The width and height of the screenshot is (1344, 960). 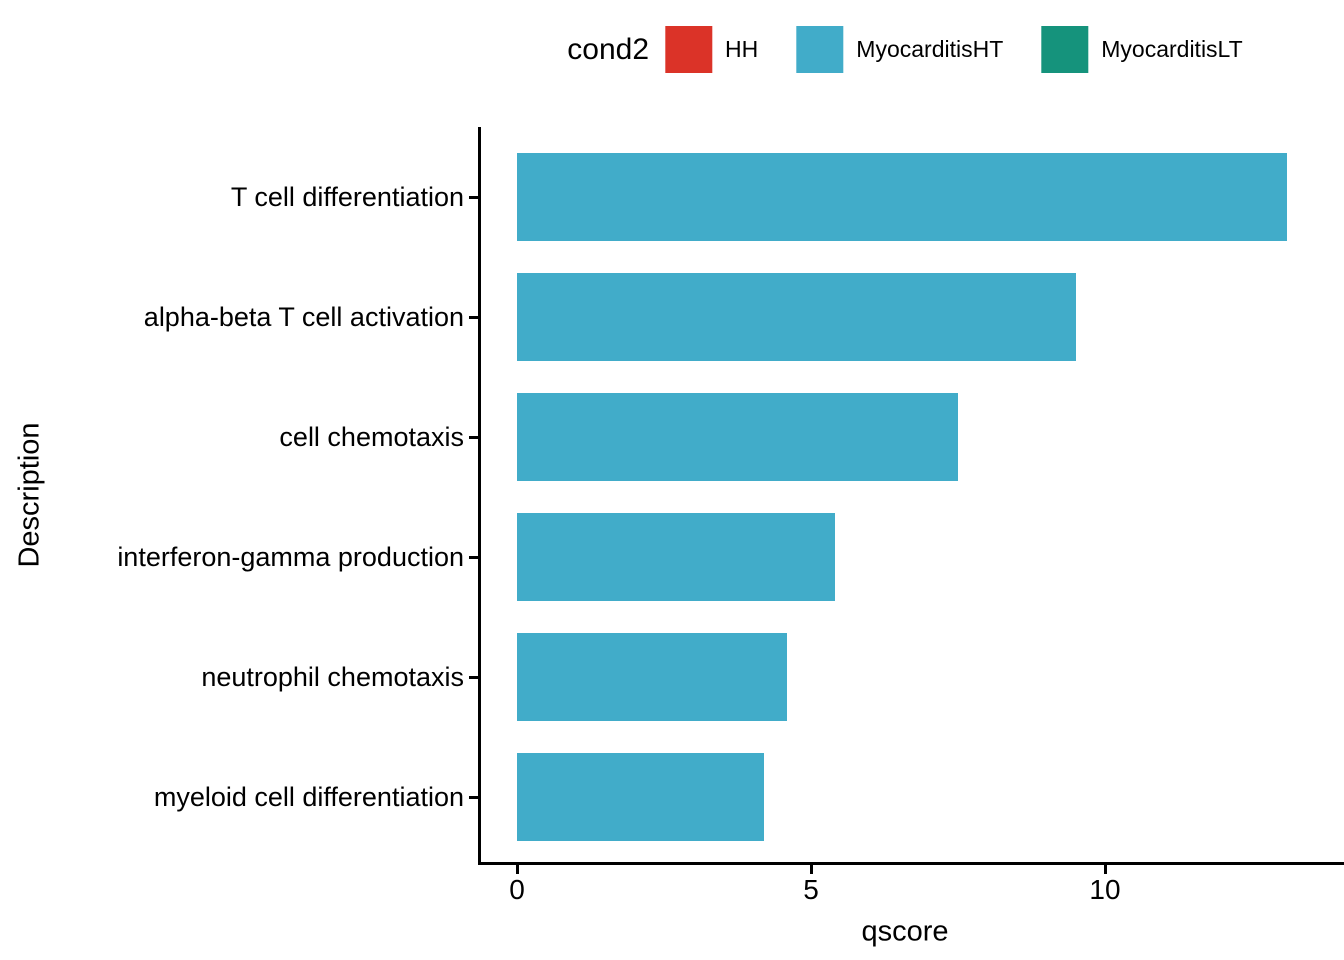 What do you see at coordinates (820, 49) in the screenshot?
I see `legend-key-myocarditisht-swatch` at bounding box center [820, 49].